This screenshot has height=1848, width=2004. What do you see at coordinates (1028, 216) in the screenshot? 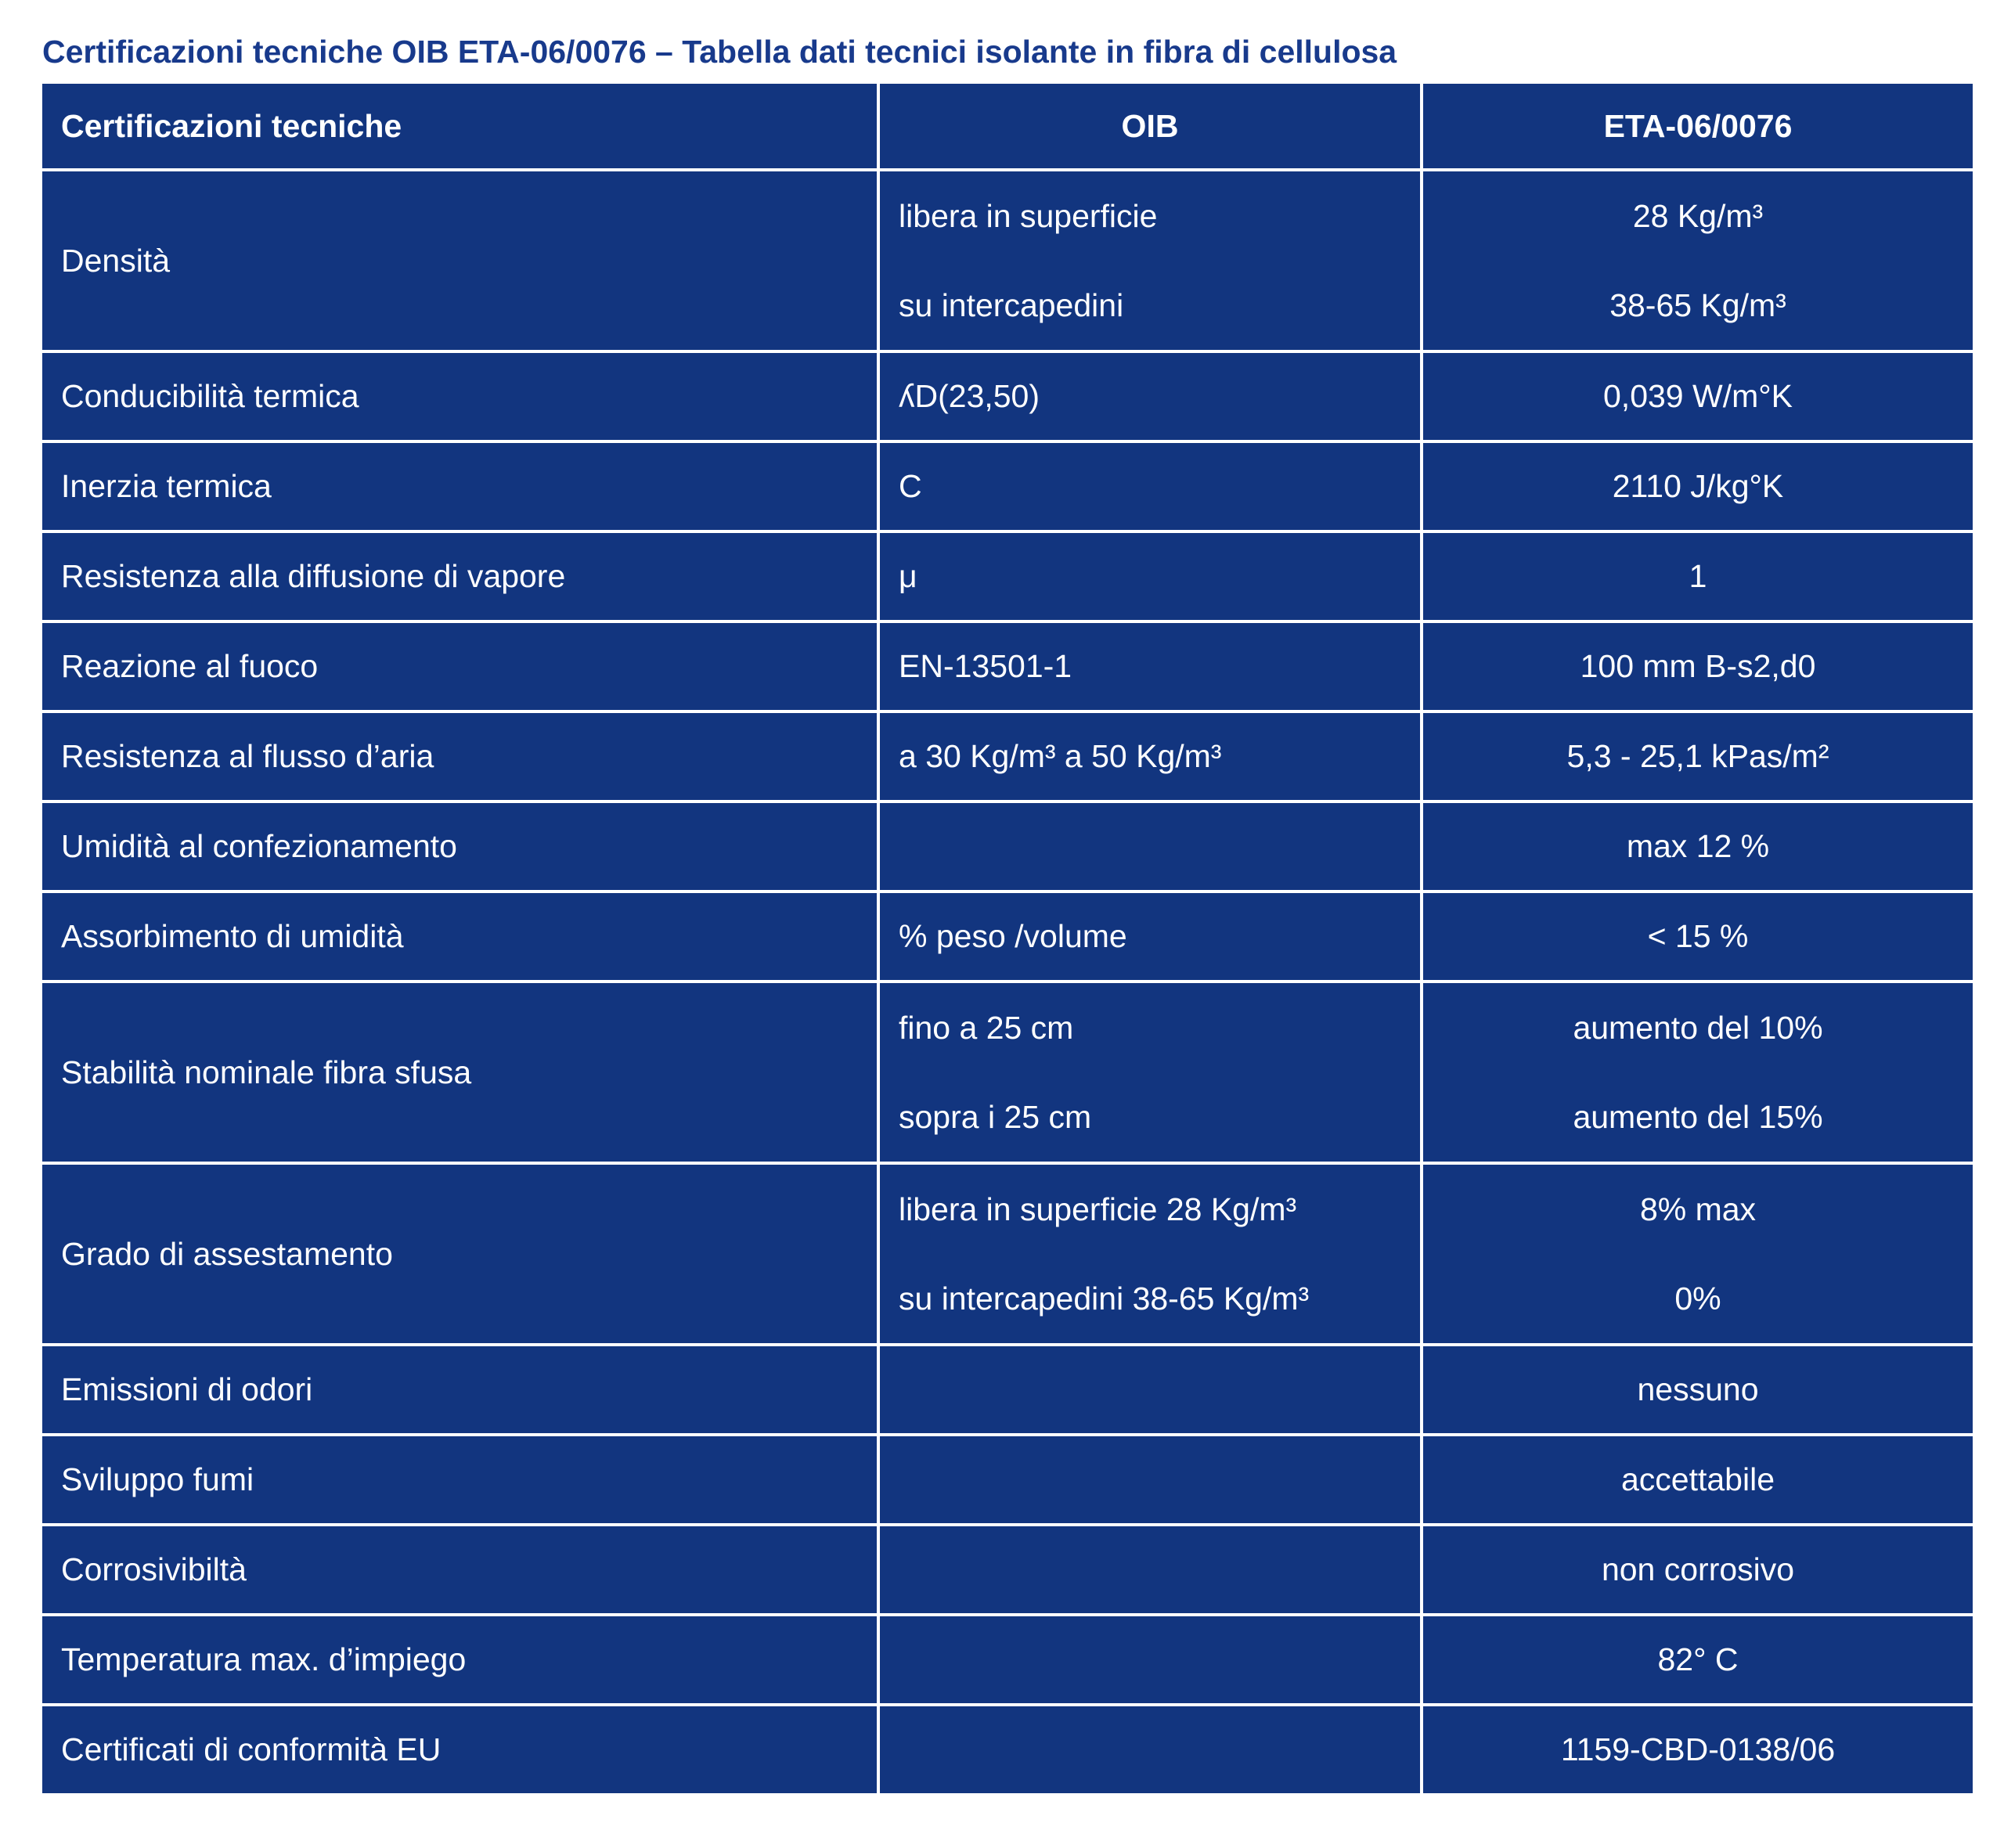
I see `oib-line: libera in superficie` at bounding box center [1028, 216].